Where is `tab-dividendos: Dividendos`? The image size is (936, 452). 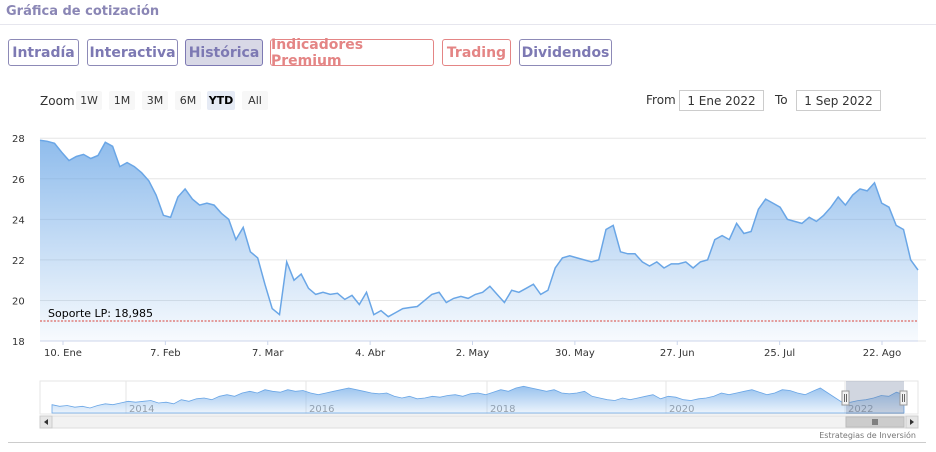
tab-dividendos: Dividendos is located at coordinates (565, 52).